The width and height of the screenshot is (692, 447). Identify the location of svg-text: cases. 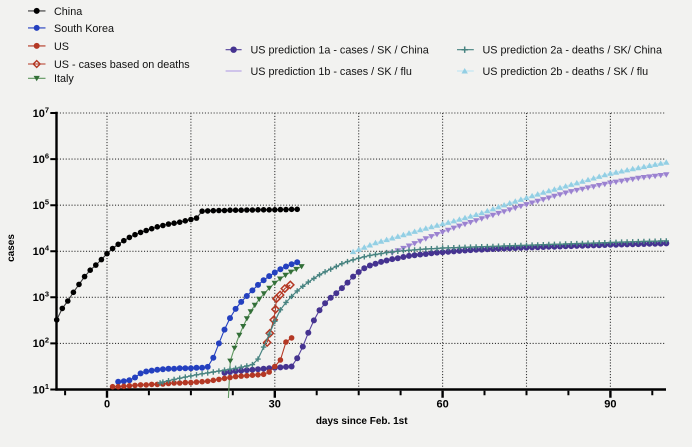
(11, 248).